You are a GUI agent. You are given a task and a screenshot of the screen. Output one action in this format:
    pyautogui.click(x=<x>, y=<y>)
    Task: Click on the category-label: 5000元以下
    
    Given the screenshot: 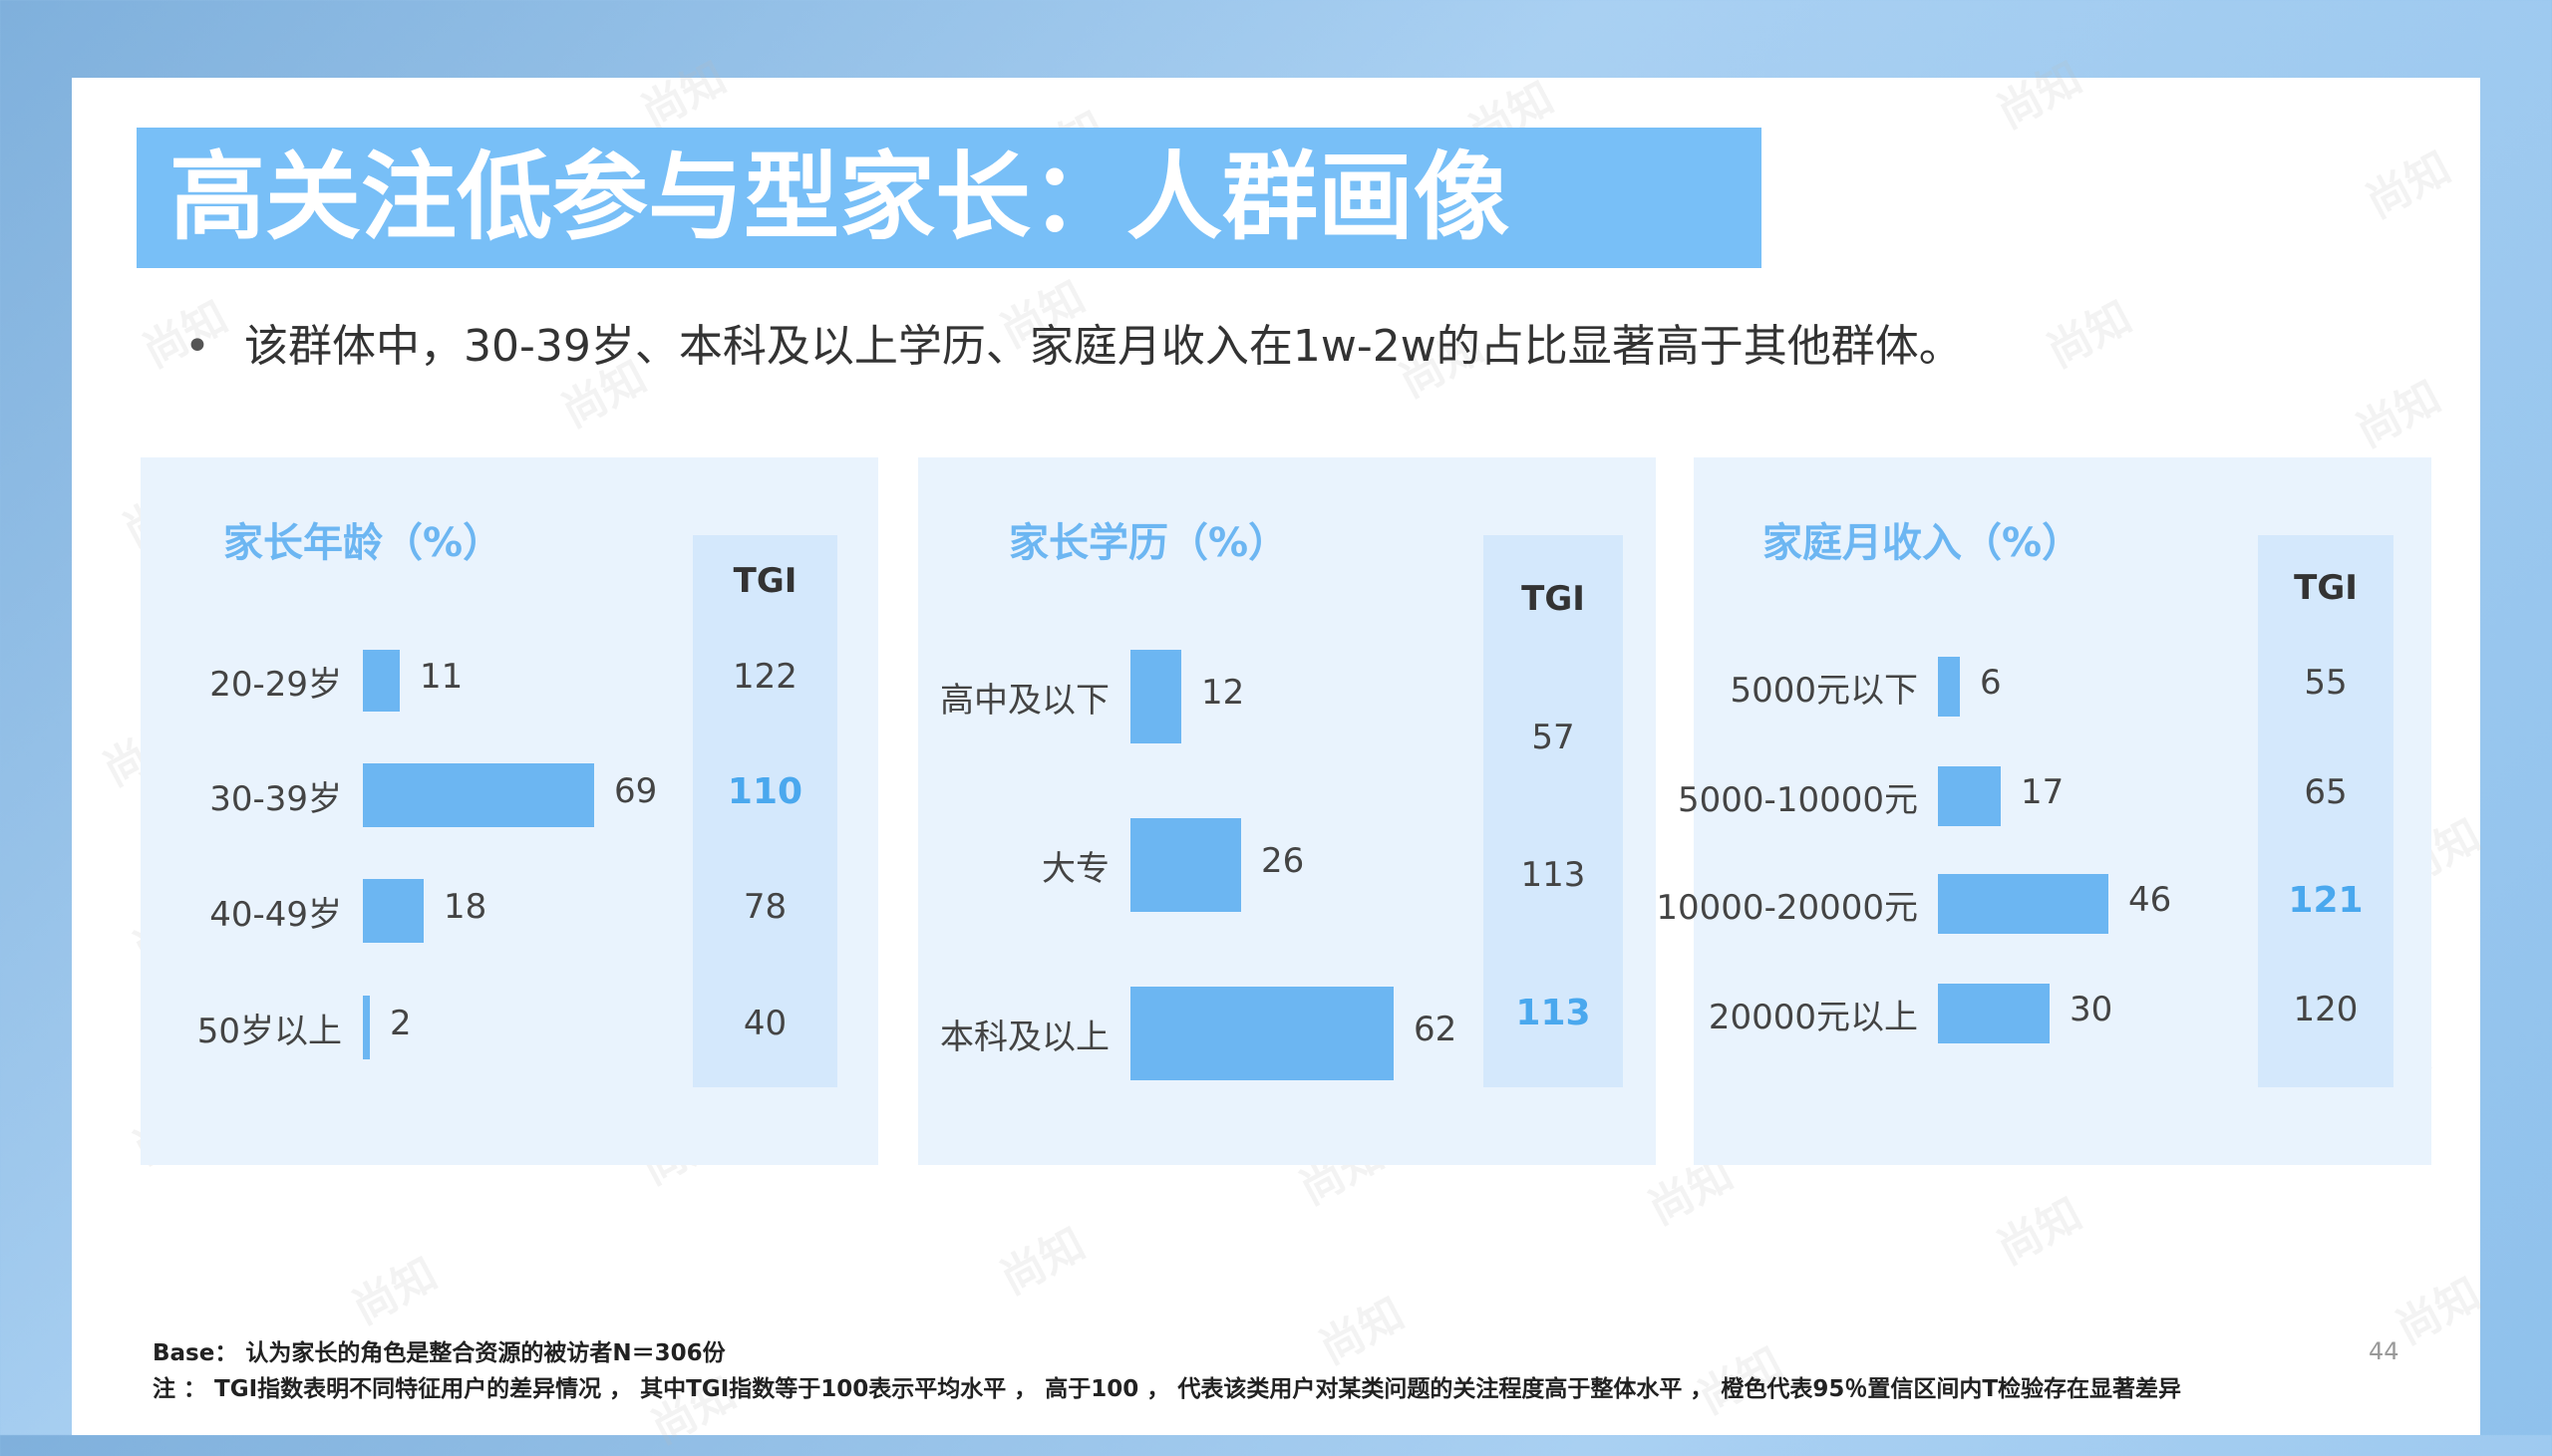 What is the action you would take?
    pyautogui.click(x=1824, y=691)
    